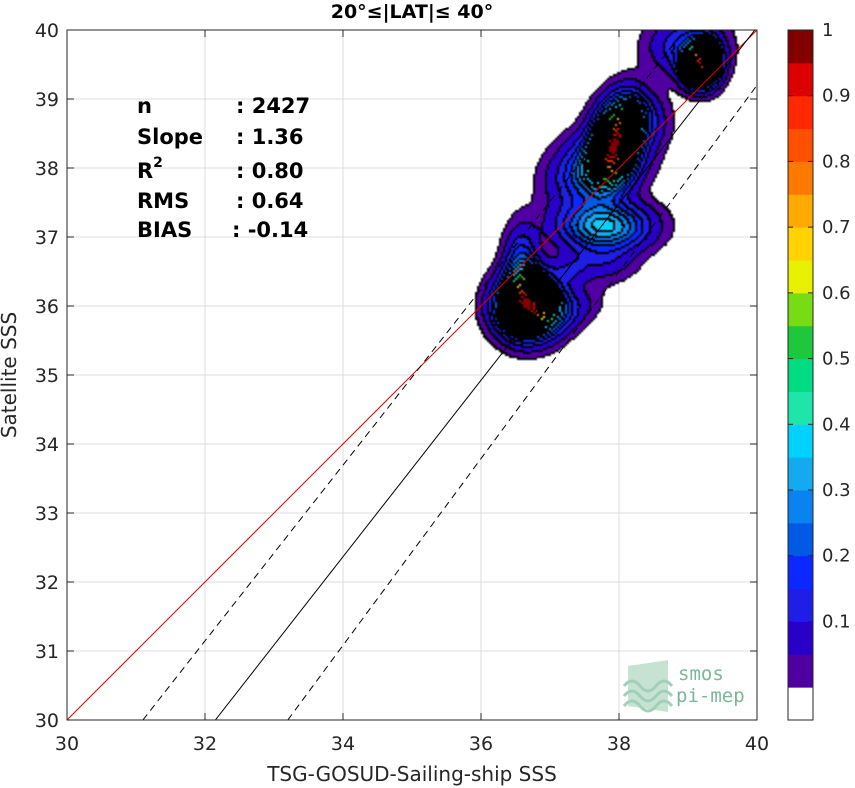  Describe the element at coordinates (47, 376) in the screenshot. I see `y-tick-label: 35` at that location.